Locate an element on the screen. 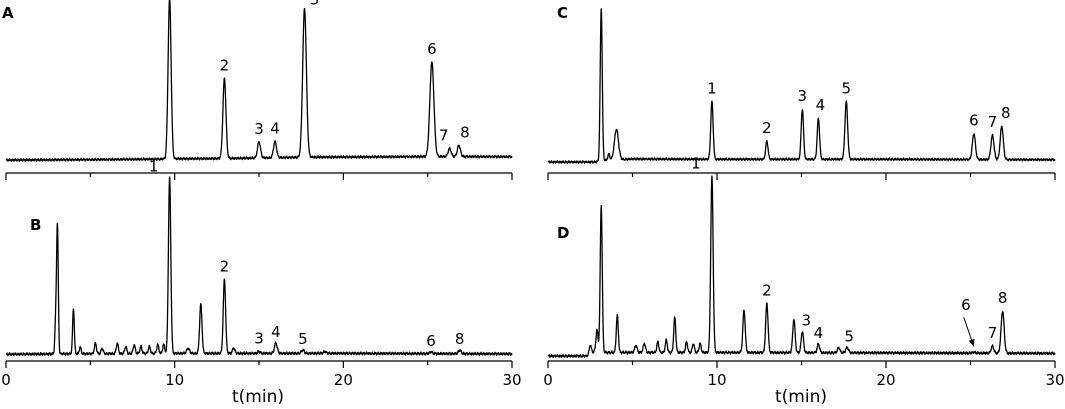  peak-label-a-2: 2 is located at coordinates (225, 66).